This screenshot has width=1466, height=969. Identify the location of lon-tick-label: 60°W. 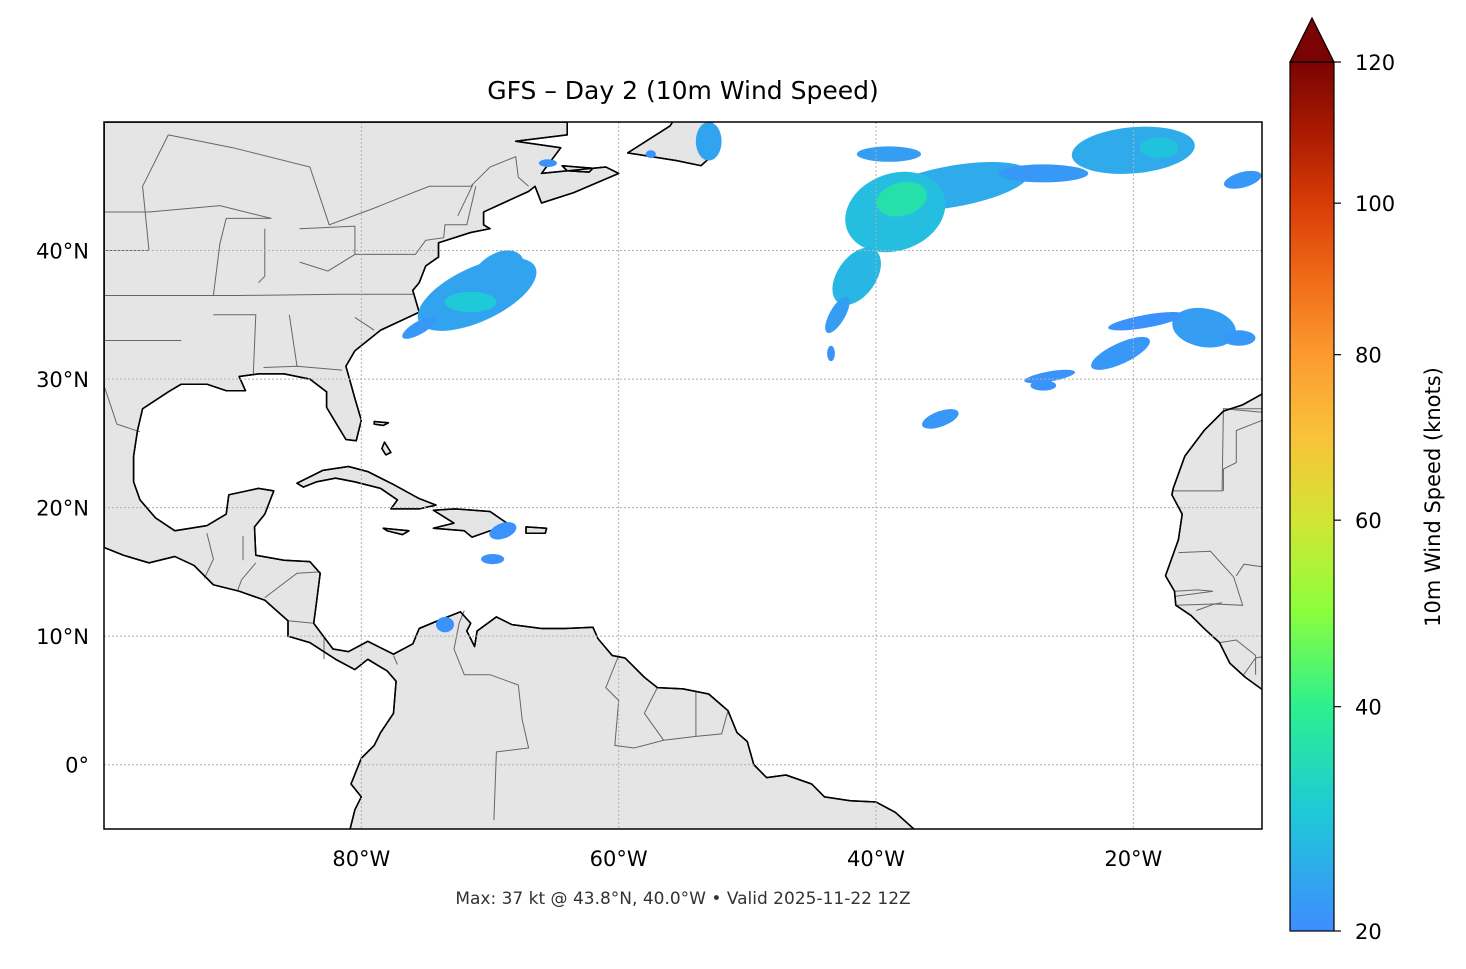
(619, 859).